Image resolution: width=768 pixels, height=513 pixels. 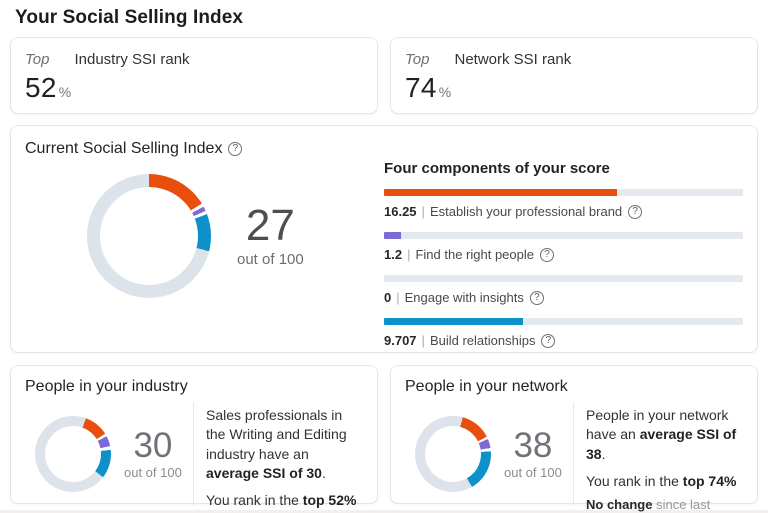 I want to click on network-avg-score-block: 38 out of 100, so click(x=533, y=454).